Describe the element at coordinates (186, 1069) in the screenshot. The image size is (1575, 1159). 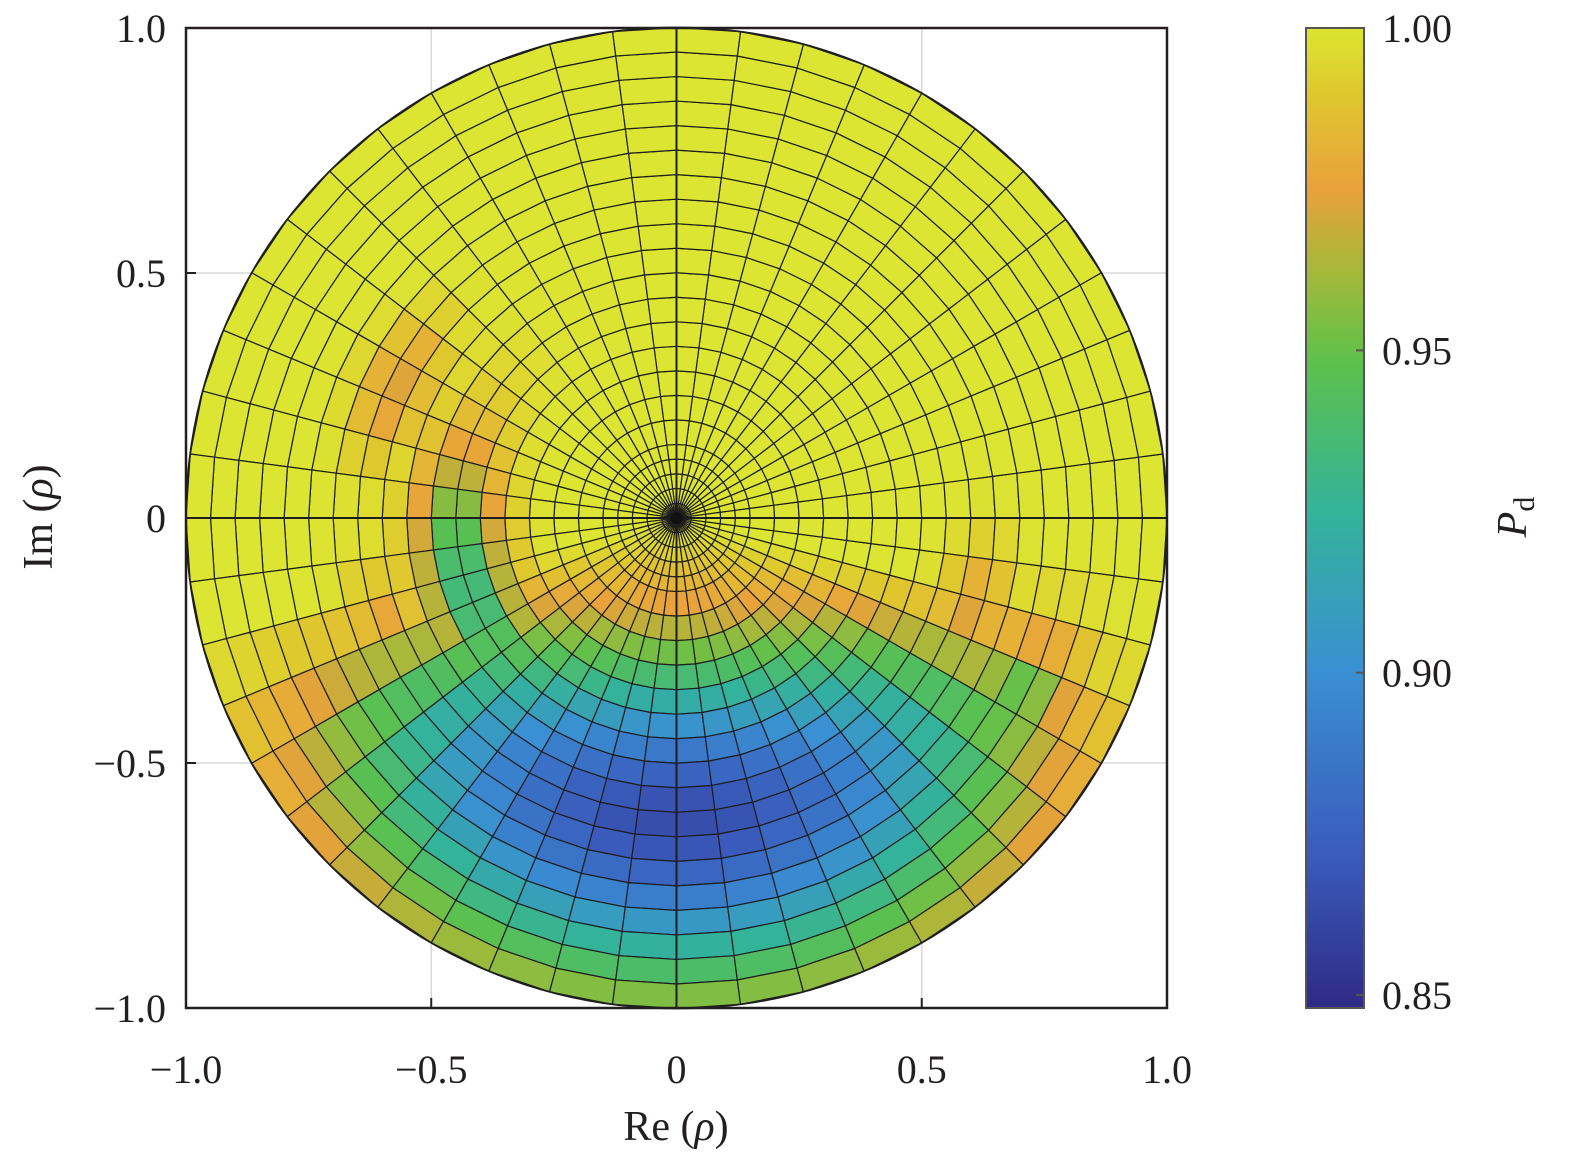
I see `x-tick-label: −1.0` at that location.